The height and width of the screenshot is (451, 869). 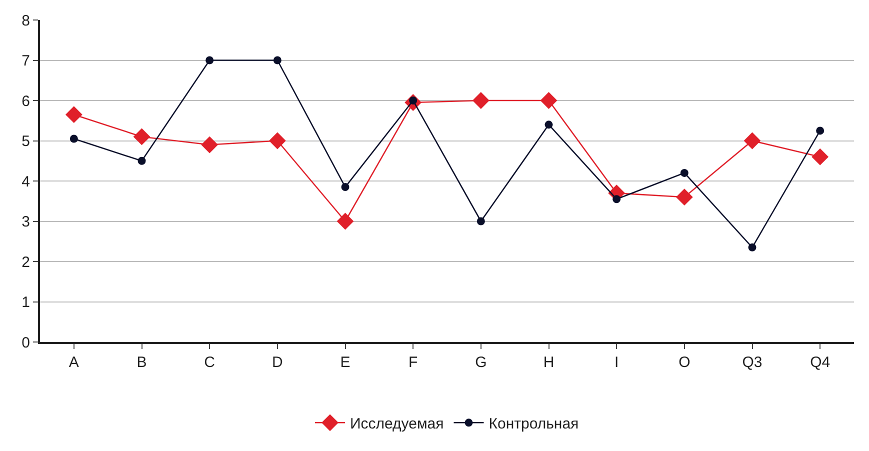 I want to click on legend-label: Контрольная, so click(x=533, y=424).